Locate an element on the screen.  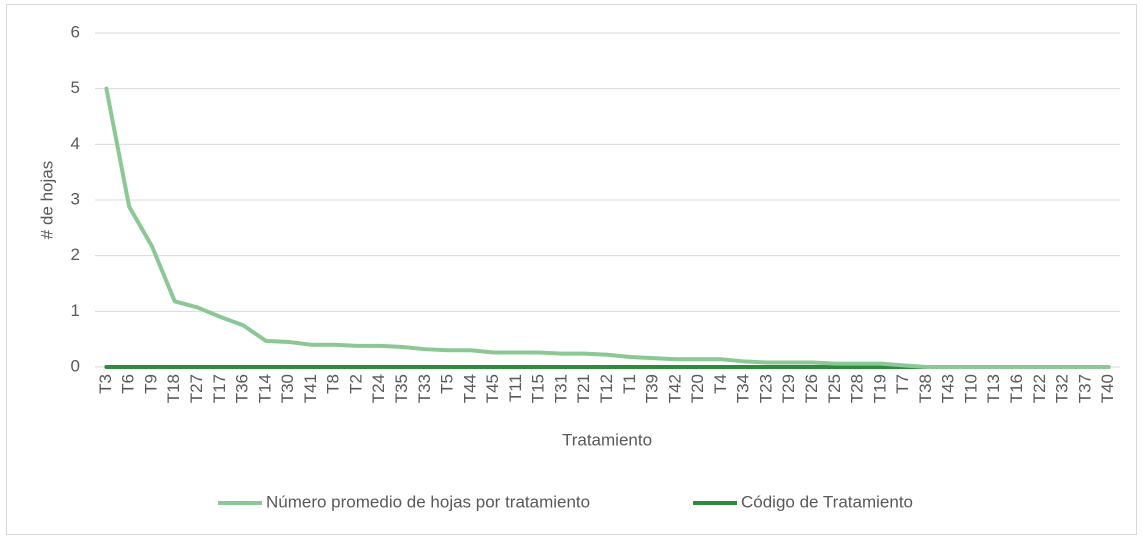
x-tick-label: T34 is located at coordinates (743, 388).